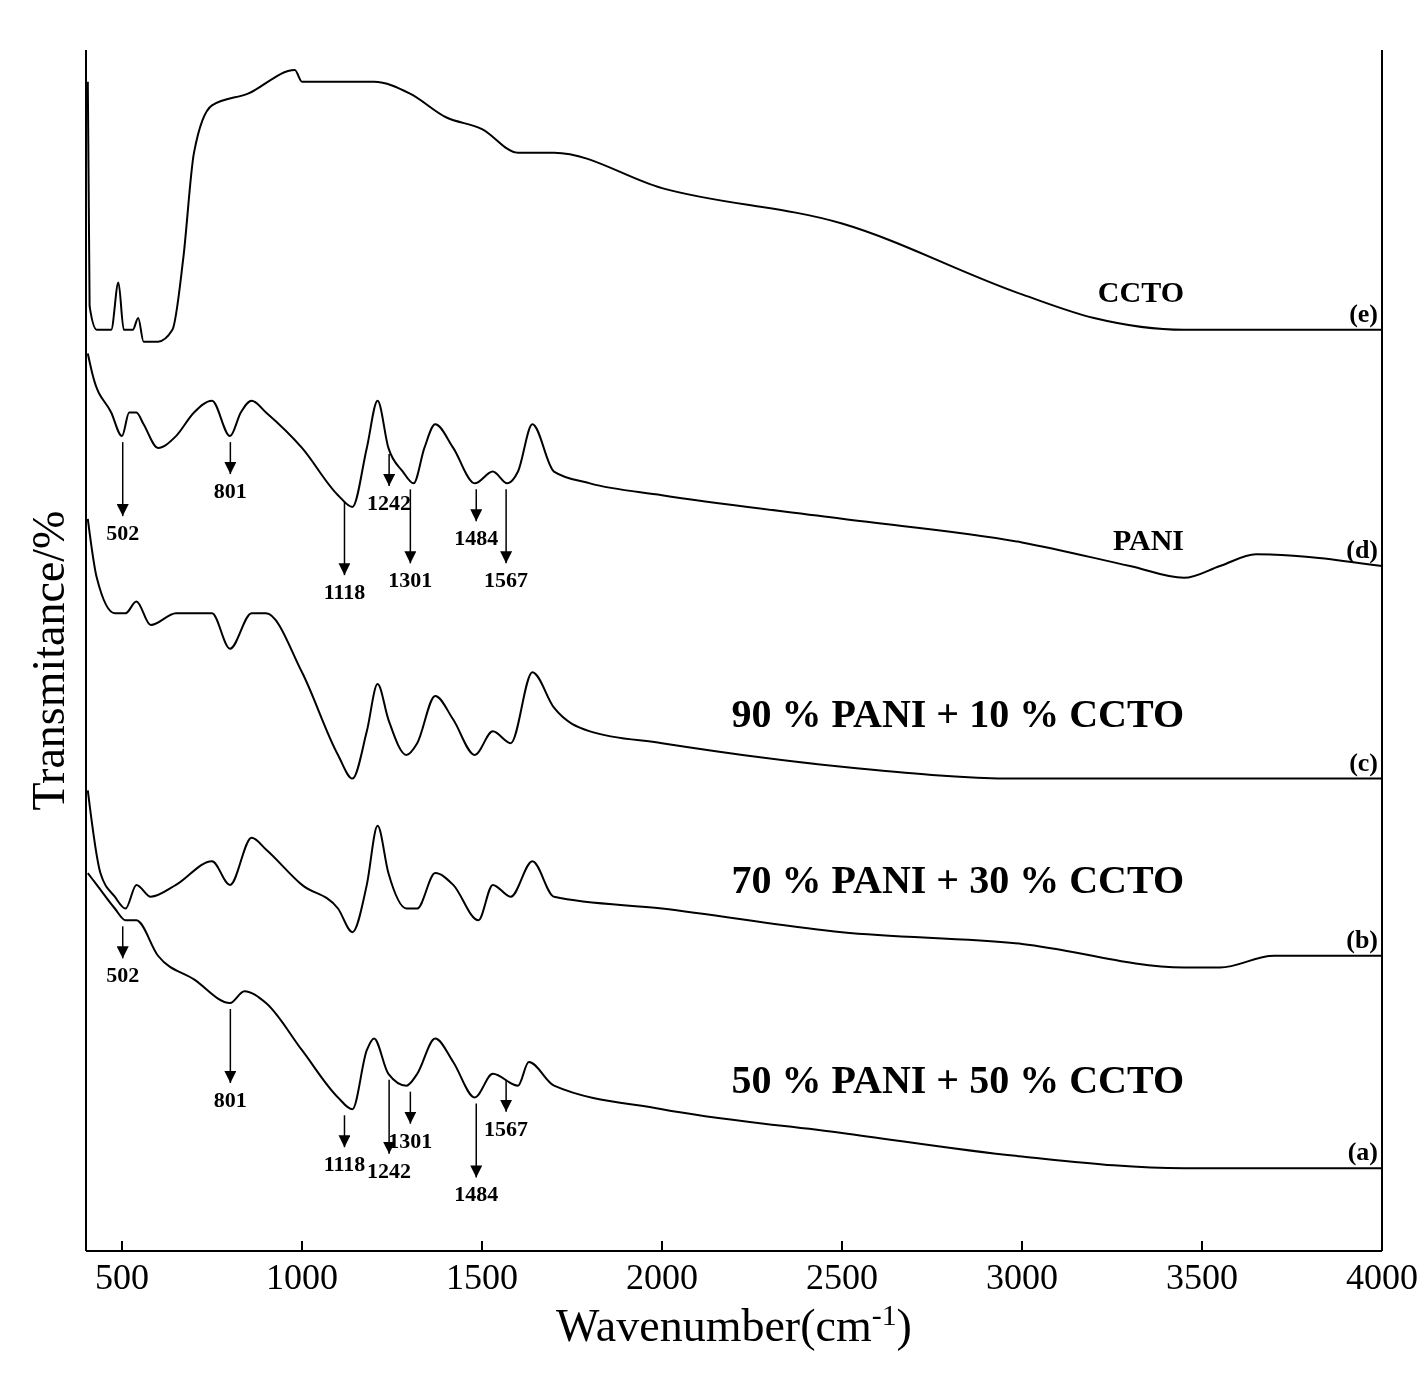 The width and height of the screenshot is (1428, 1374). I want to click on x-tick-label: 1000, so click(302, 1277).